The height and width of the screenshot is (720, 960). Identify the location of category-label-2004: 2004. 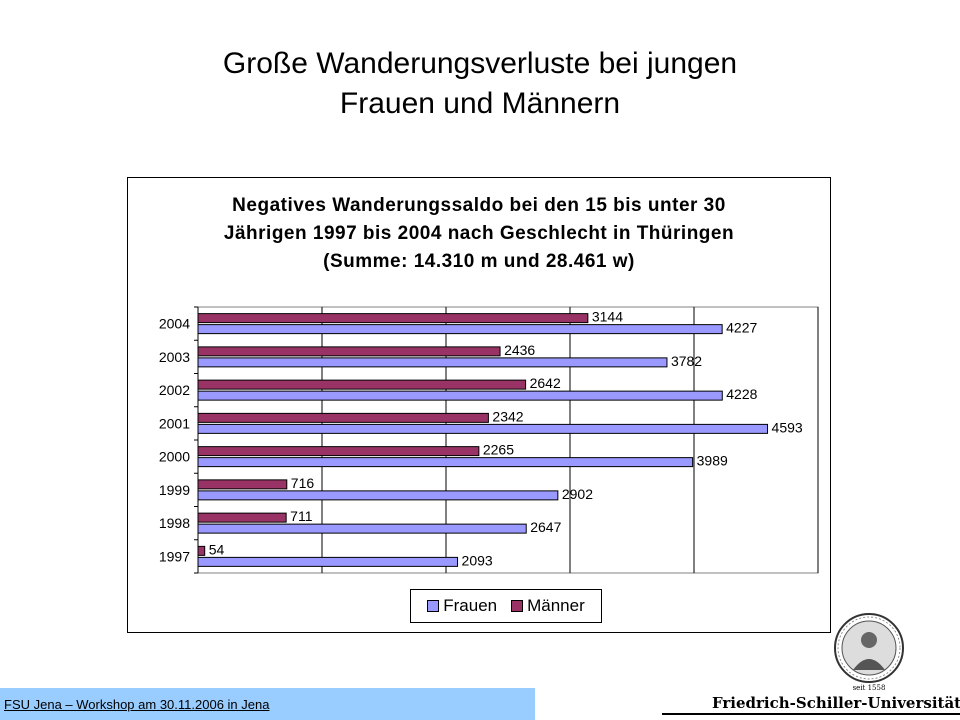
(174, 324).